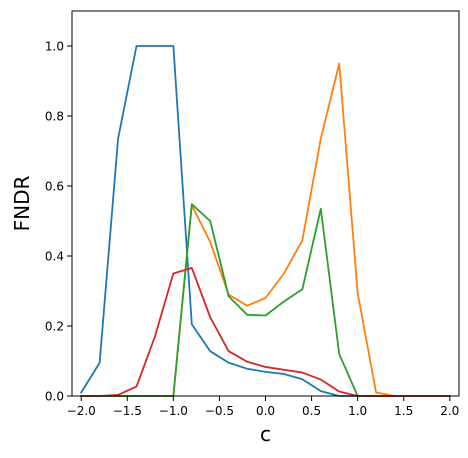  Describe the element at coordinates (54, 327) in the screenshot. I see `y-tick-label: 0.2` at that location.